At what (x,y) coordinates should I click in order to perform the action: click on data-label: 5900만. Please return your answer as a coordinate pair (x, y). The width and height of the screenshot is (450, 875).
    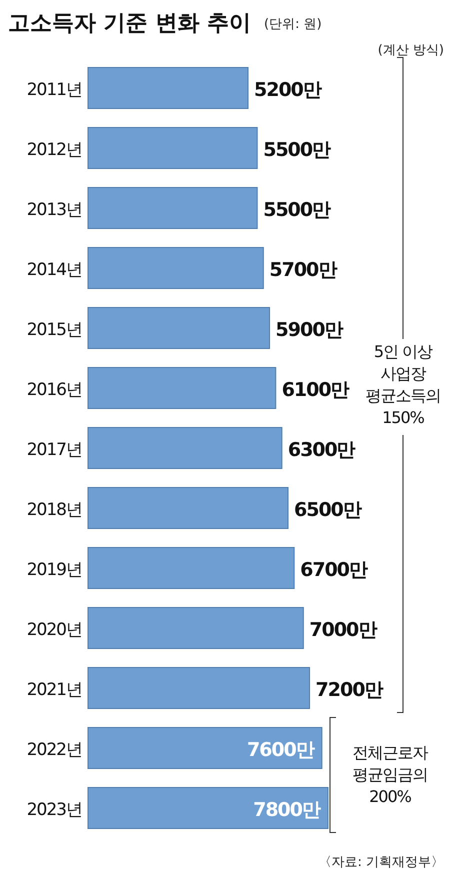
    Looking at the image, I should click on (310, 330).